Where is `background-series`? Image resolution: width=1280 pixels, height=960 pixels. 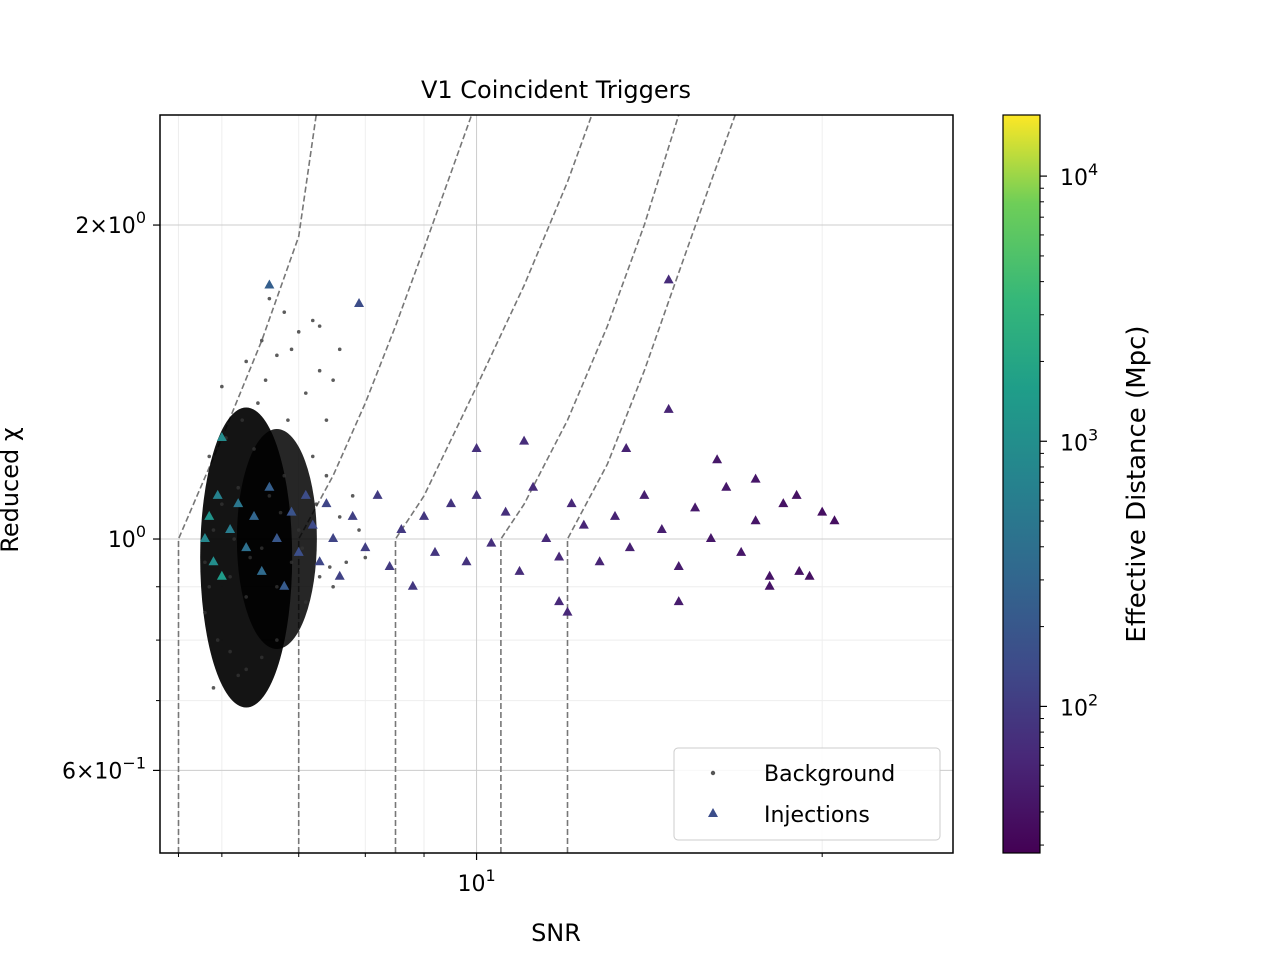 background-series is located at coordinates (284, 502).